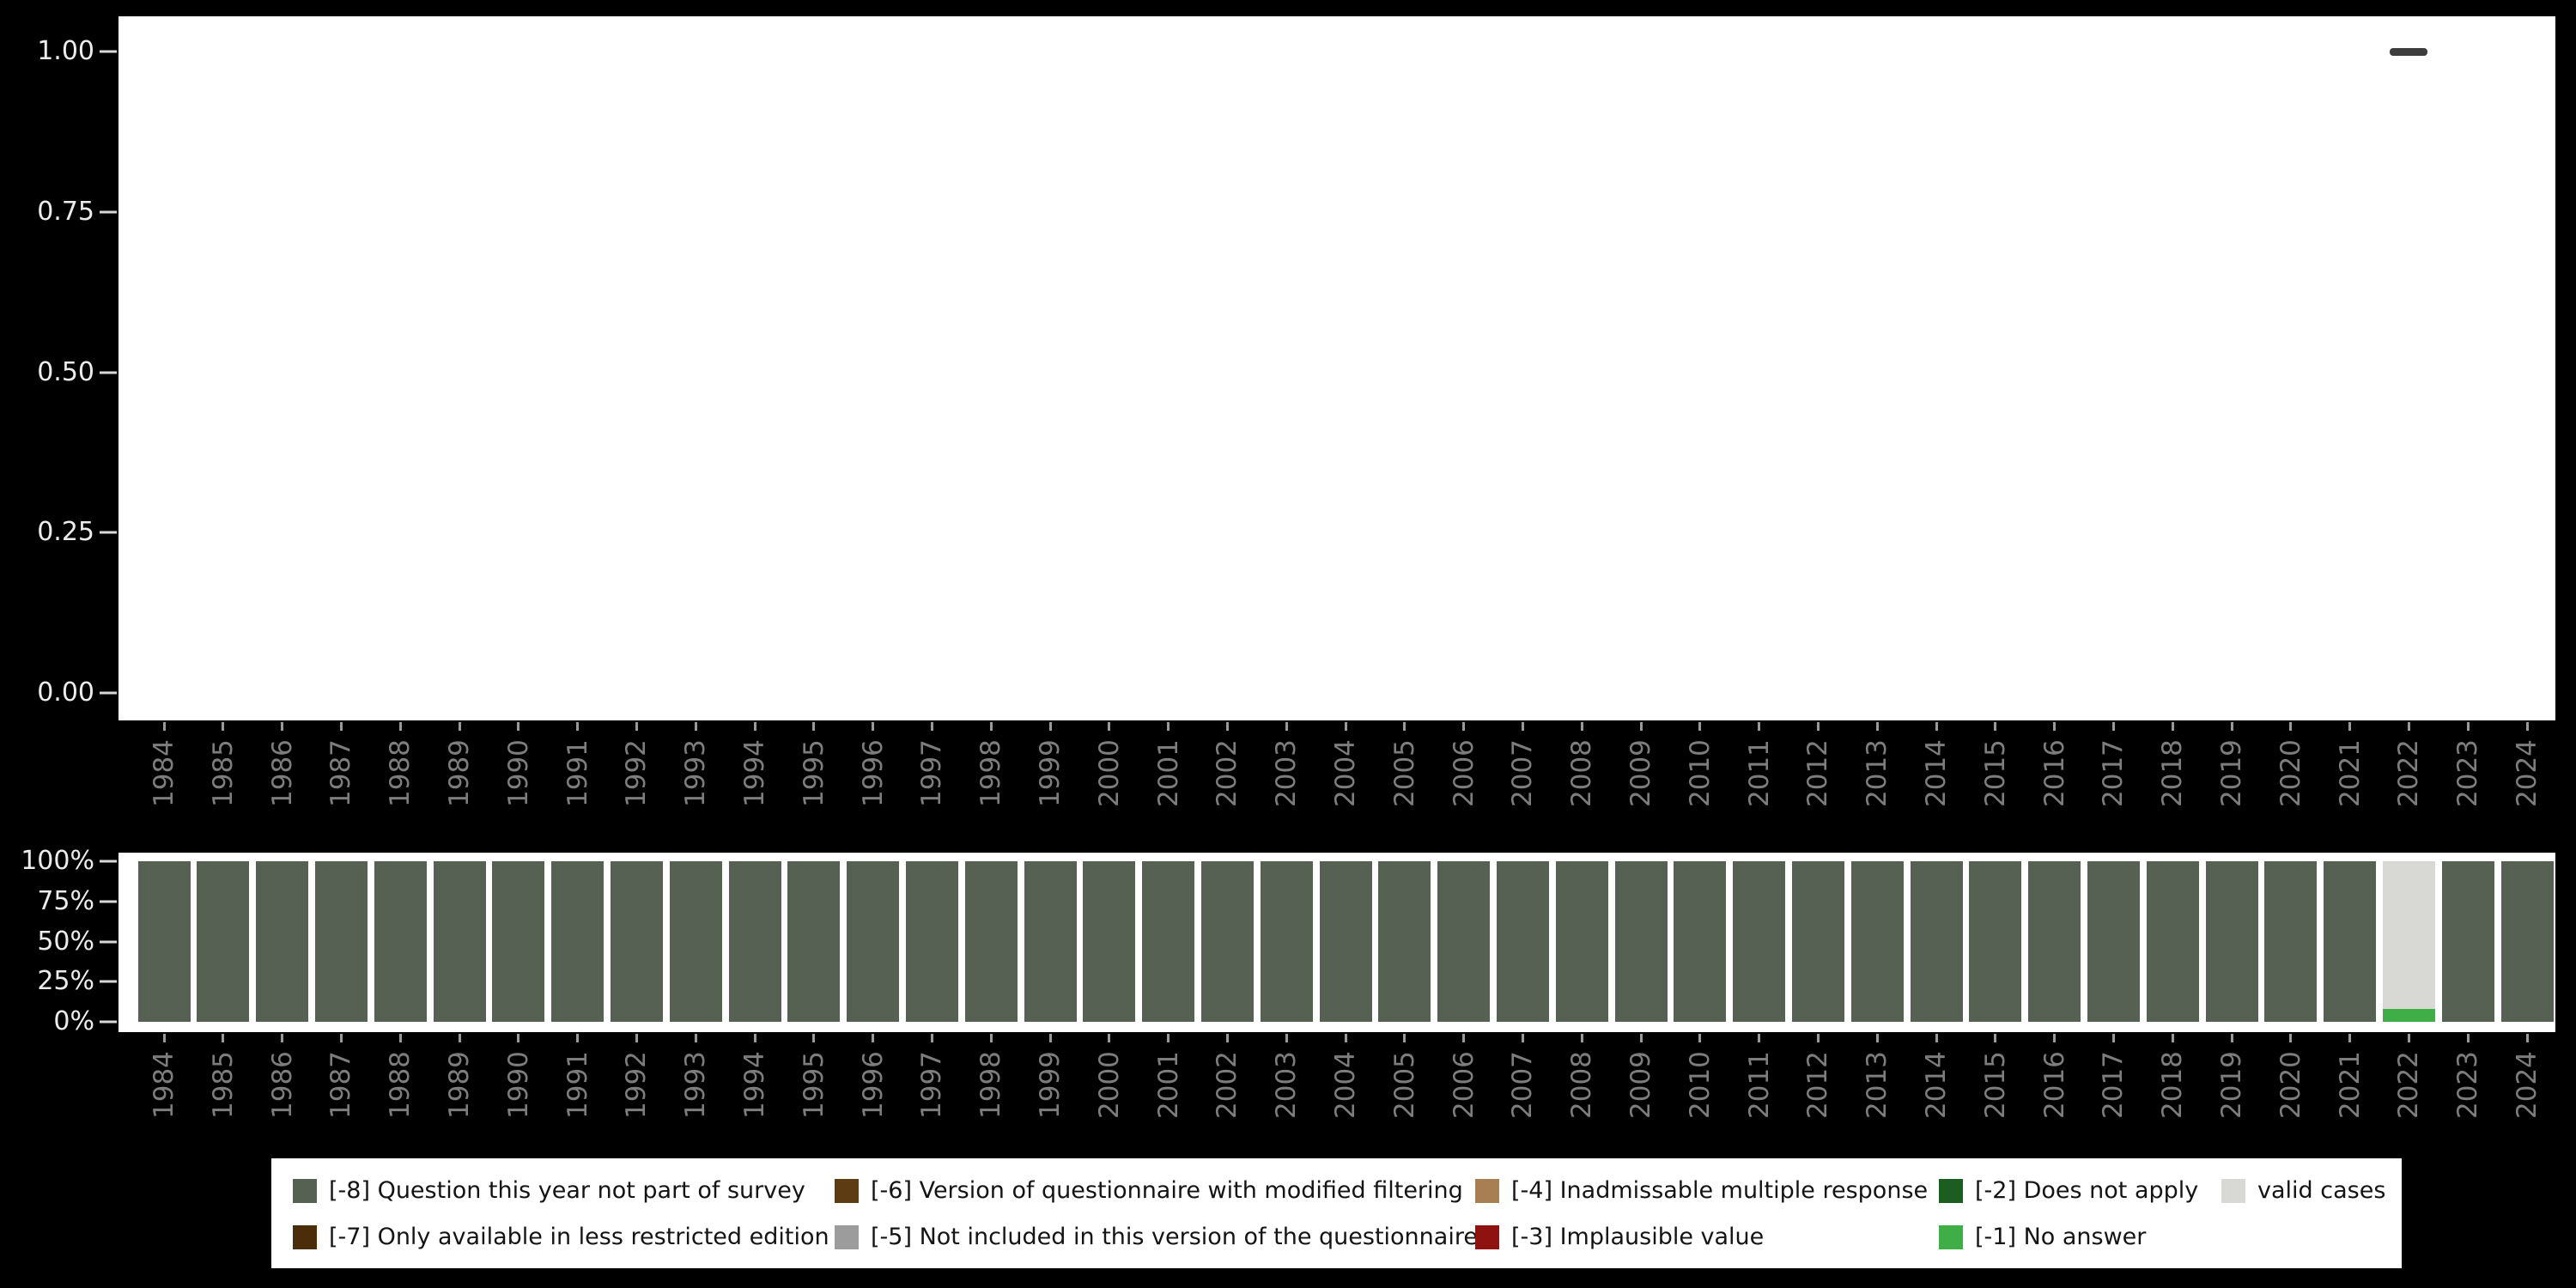 The image size is (2576, 1288). Describe the element at coordinates (341, 773) in the screenshot. I see `top-x-tick-label: 1987` at that location.